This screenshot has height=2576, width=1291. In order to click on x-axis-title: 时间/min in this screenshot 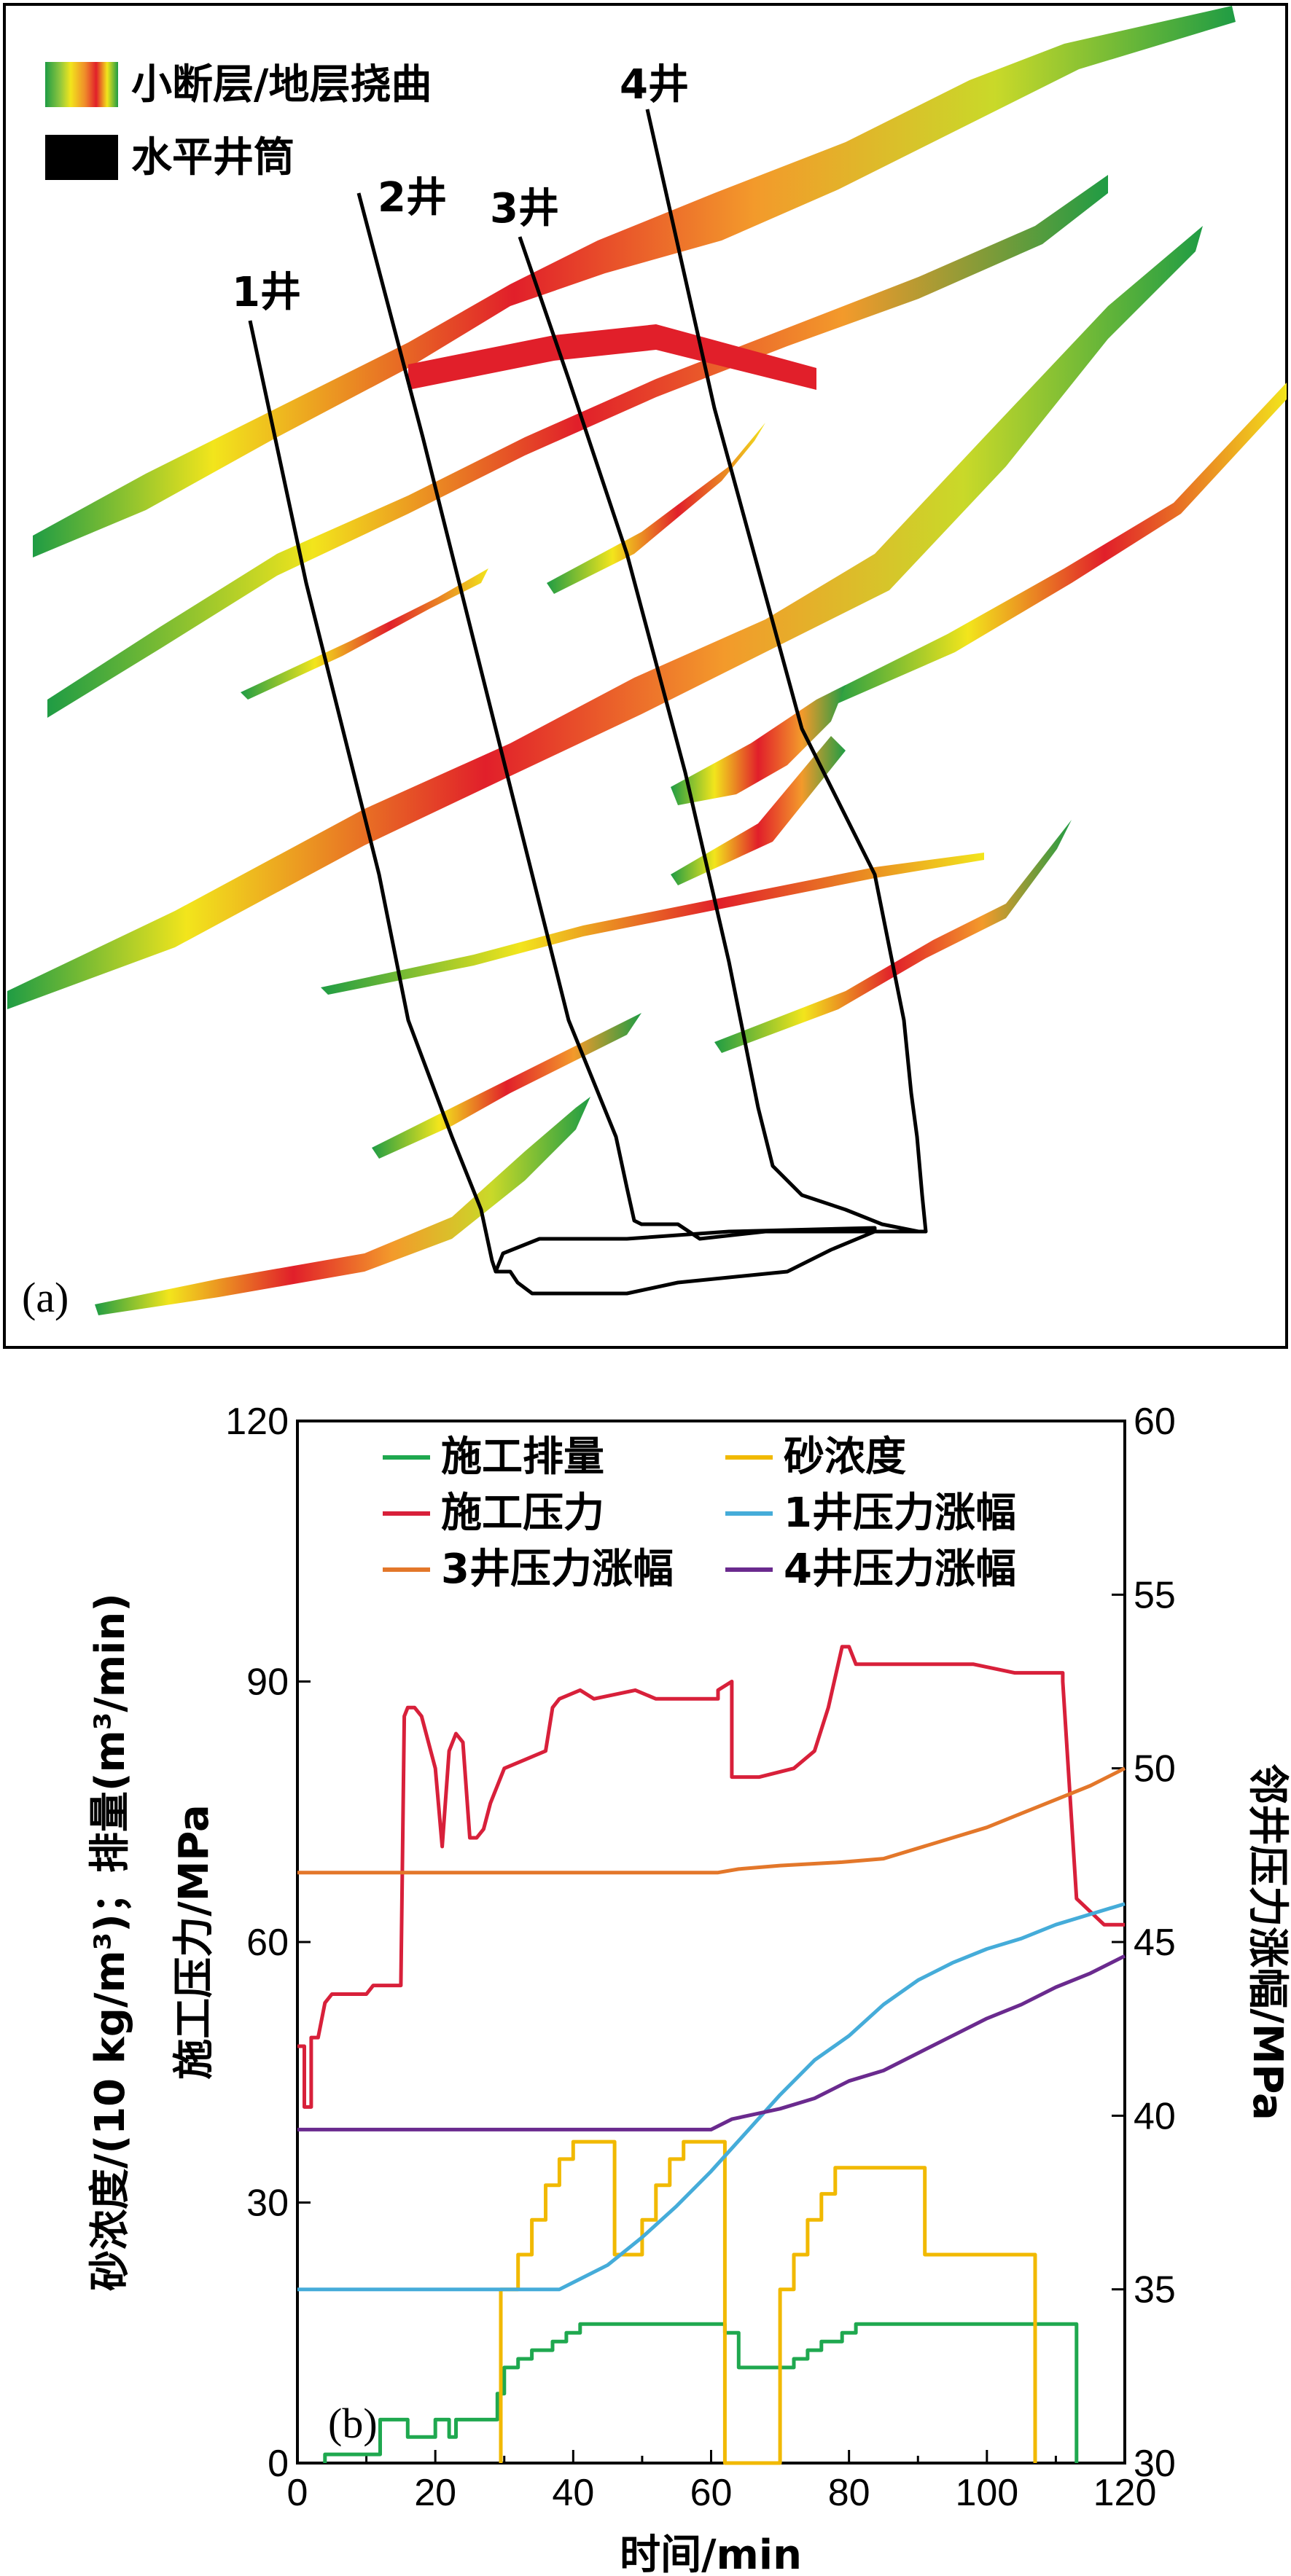, I will do `click(711, 2554)`.